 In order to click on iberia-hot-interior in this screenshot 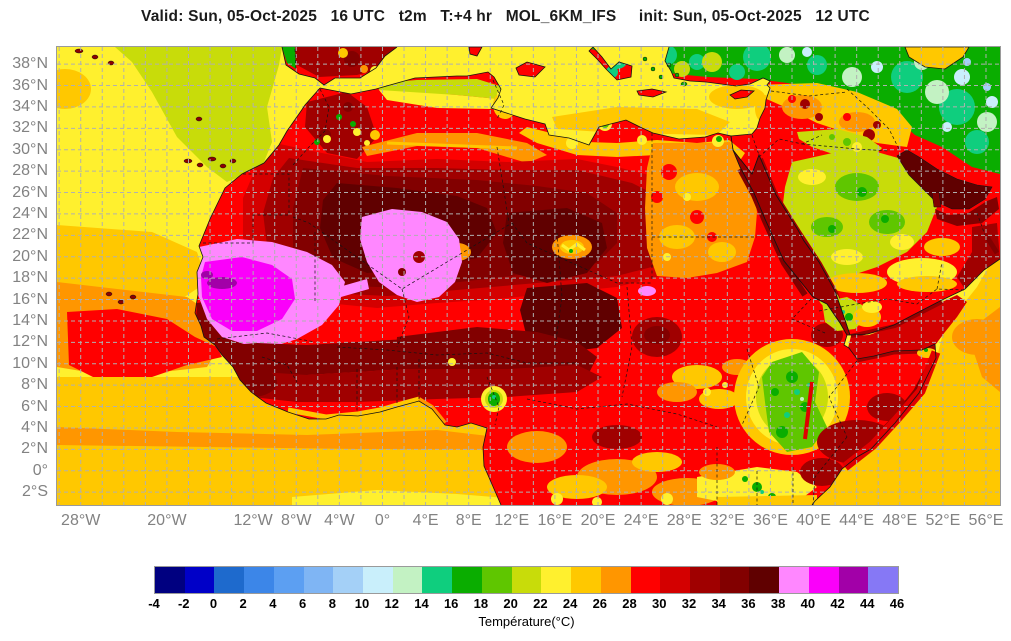, I will do `click(341, 62)`.